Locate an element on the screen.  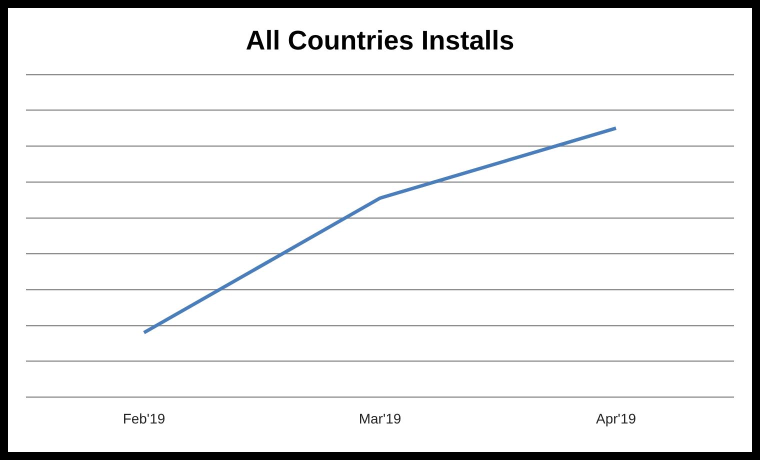
x-tick-label: Feb'19 is located at coordinates (144, 418).